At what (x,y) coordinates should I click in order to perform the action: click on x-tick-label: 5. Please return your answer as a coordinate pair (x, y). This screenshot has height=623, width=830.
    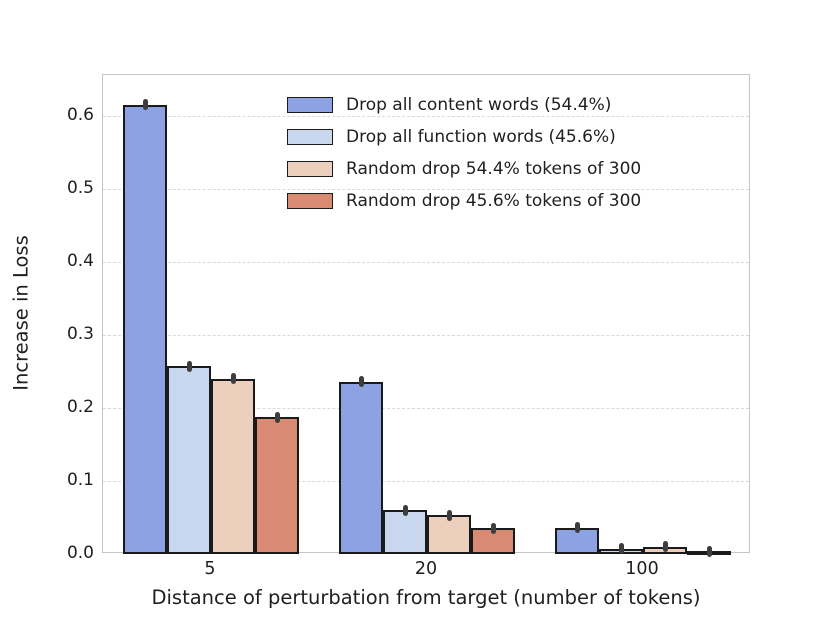
    Looking at the image, I should click on (210, 569).